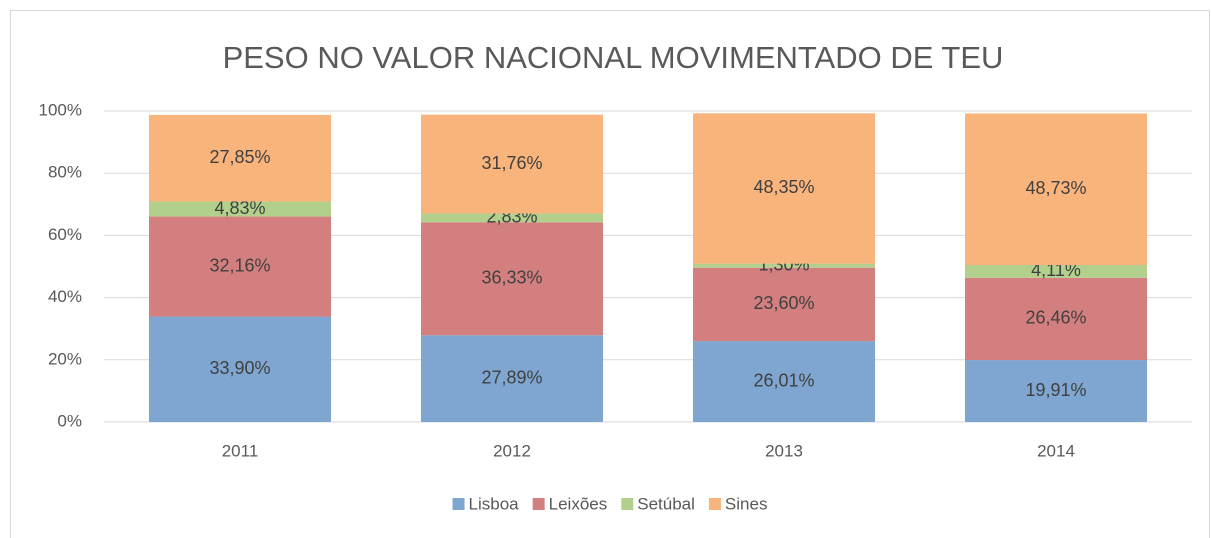 The image size is (1211, 538). What do you see at coordinates (578, 503) in the screenshot?
I see `legend-label: Leixões` at bounding box center [578, 503].